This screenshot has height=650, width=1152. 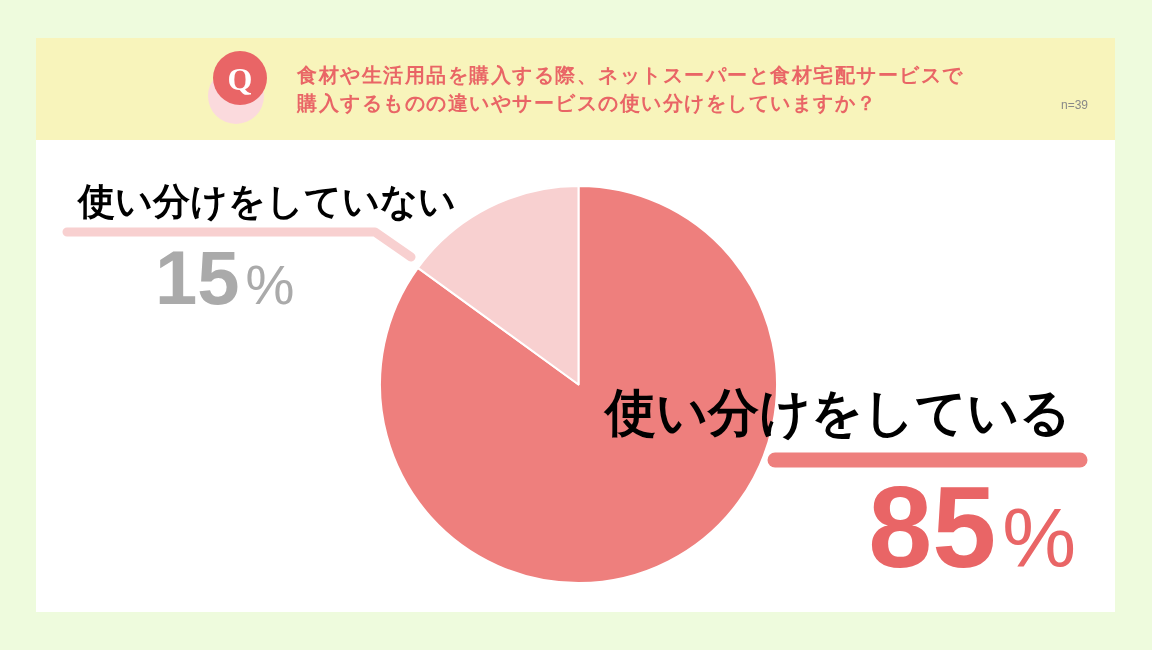 What do you see at coordinates (630, 89) in the screenshot?
I see `chart-title: 食材や生活用品を購入する際、ネットスーパーと食材宅配サービスで購入するものの違いやサービスの使い分けをしていますか？` at bounding box center [630, 89].